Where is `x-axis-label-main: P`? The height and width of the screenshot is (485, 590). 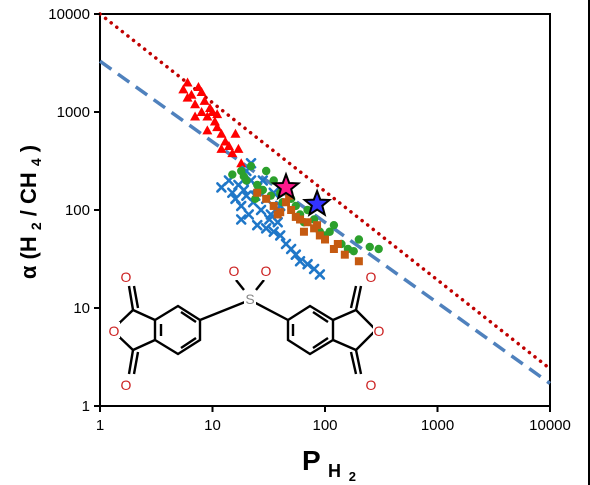 x-axis-label-main: P is located at coordinates (311, 460).